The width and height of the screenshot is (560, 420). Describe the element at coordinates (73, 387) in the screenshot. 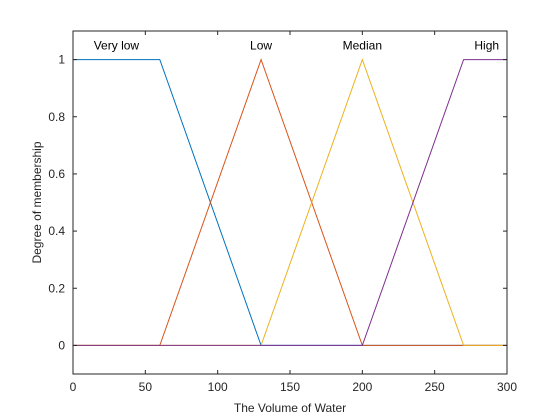

I see `x-tick-label: 0` at that location.